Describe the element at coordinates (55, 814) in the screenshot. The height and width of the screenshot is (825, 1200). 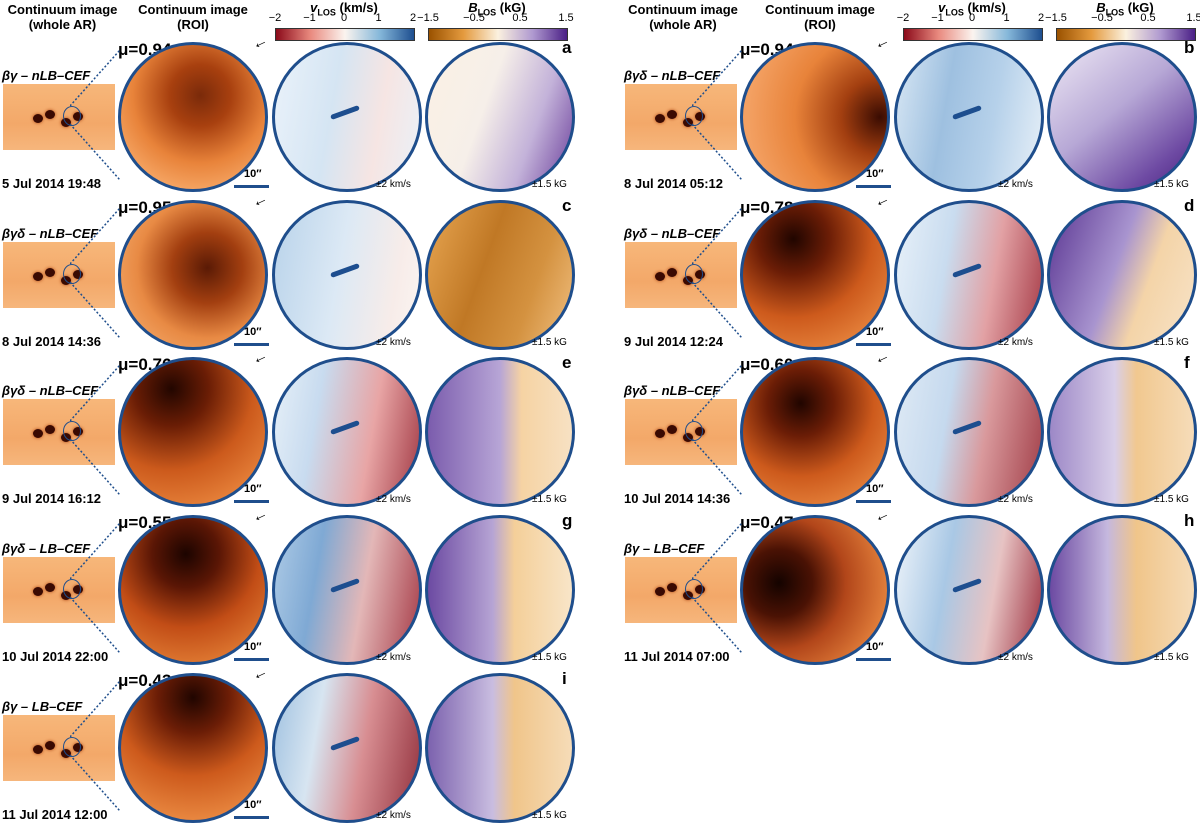
I see `date-label: 11 Jul 2014 12:00` at that location.